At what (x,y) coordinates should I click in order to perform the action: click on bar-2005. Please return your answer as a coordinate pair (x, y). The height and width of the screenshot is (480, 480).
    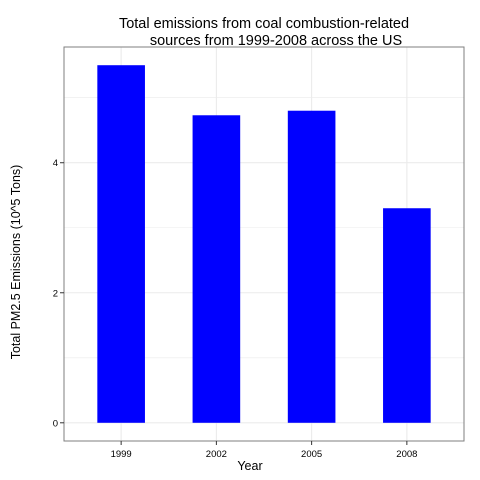
    Looking at the image, I should click on (311, 266).